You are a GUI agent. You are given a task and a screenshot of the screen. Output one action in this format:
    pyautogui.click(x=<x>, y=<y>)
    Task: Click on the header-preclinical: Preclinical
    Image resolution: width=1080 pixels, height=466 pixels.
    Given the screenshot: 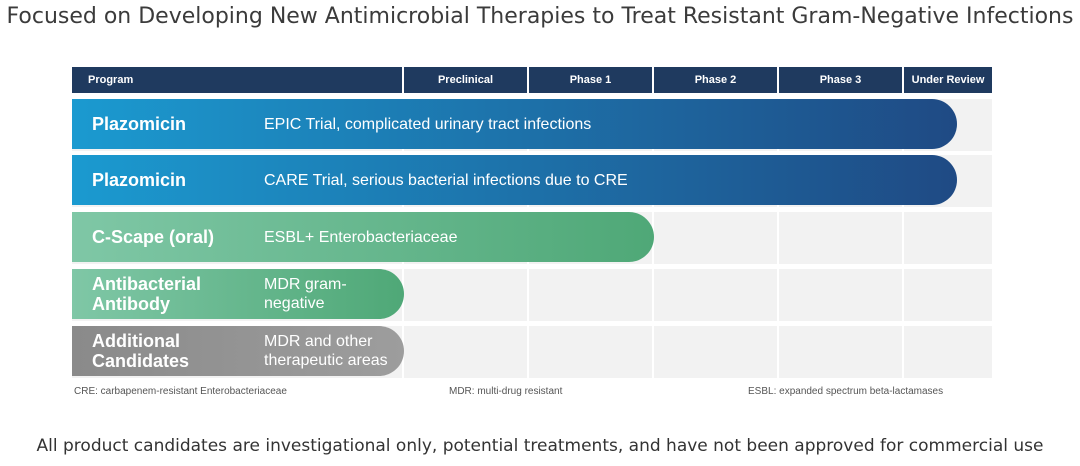 What is the action you would take?
    pyautogui.click(x=465, y=80)
    